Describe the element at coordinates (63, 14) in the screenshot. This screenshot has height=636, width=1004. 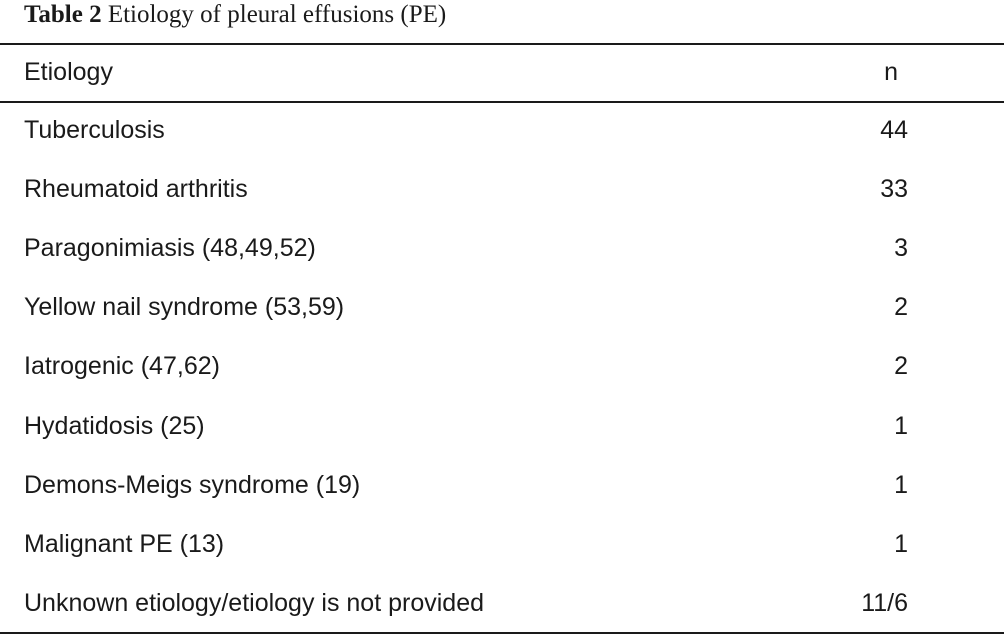
I see `table-label: Table 2` at that location.